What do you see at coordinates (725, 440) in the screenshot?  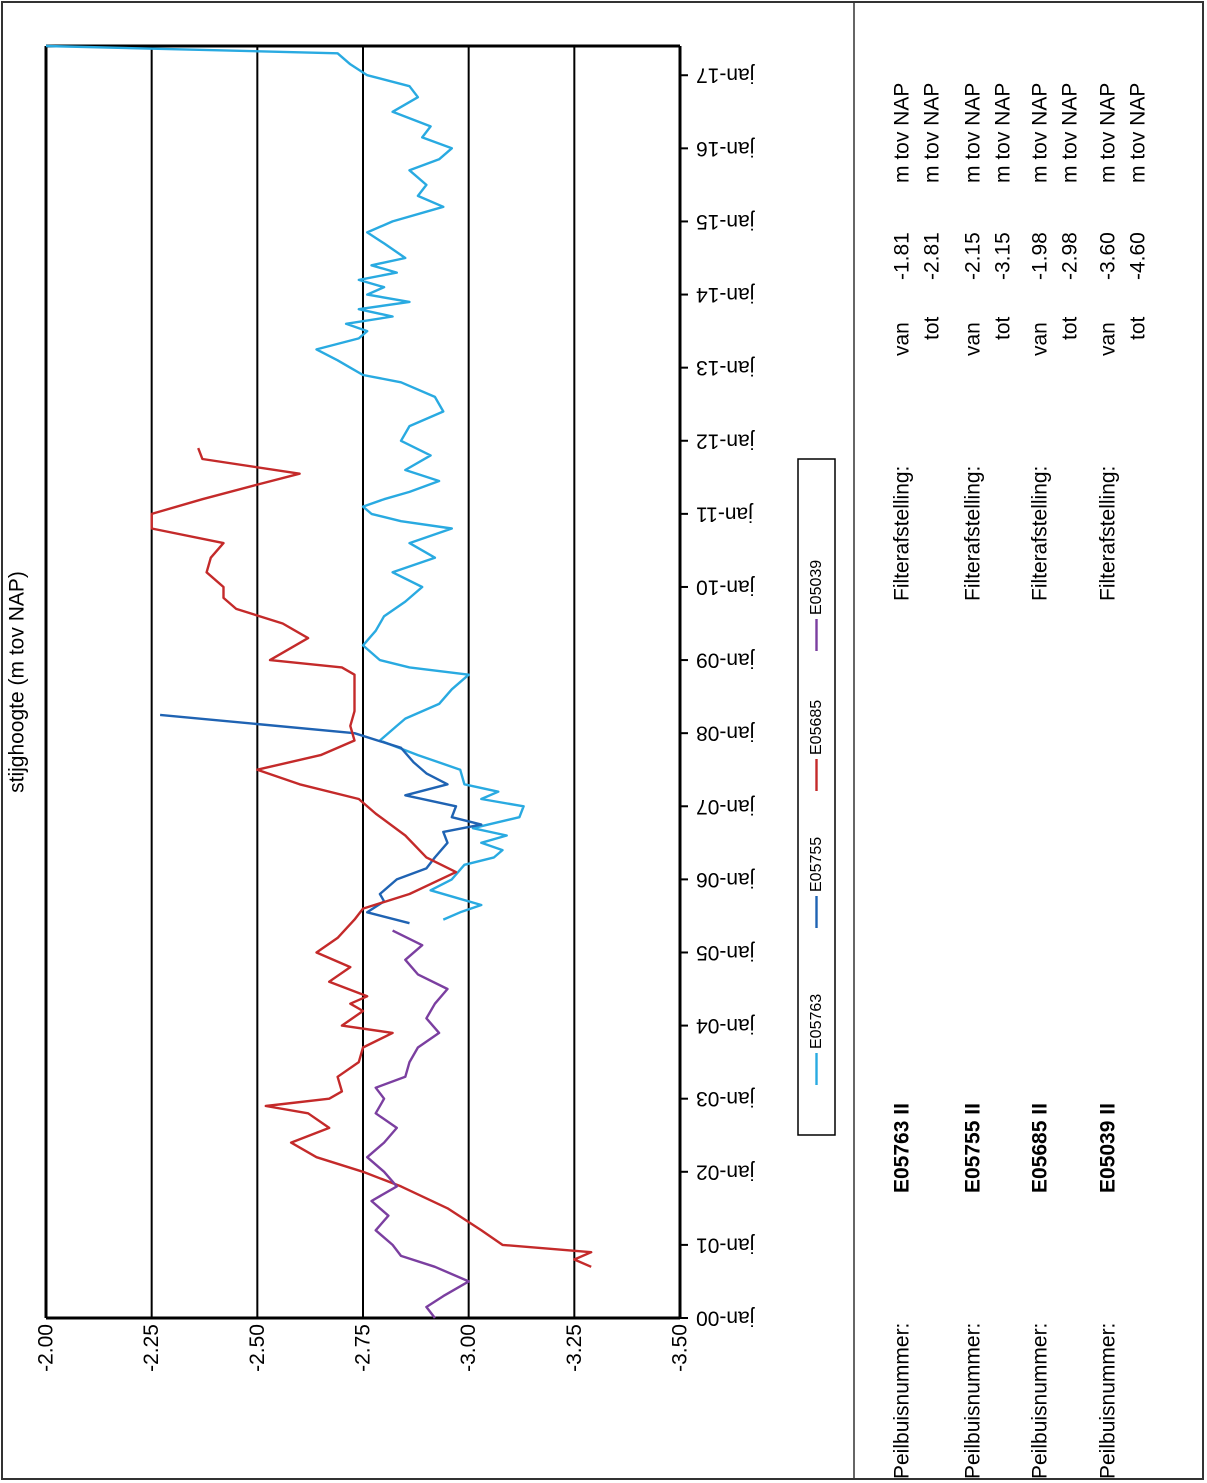 I see `x-tick-label: jan-12` at bounding box center [725, 440].